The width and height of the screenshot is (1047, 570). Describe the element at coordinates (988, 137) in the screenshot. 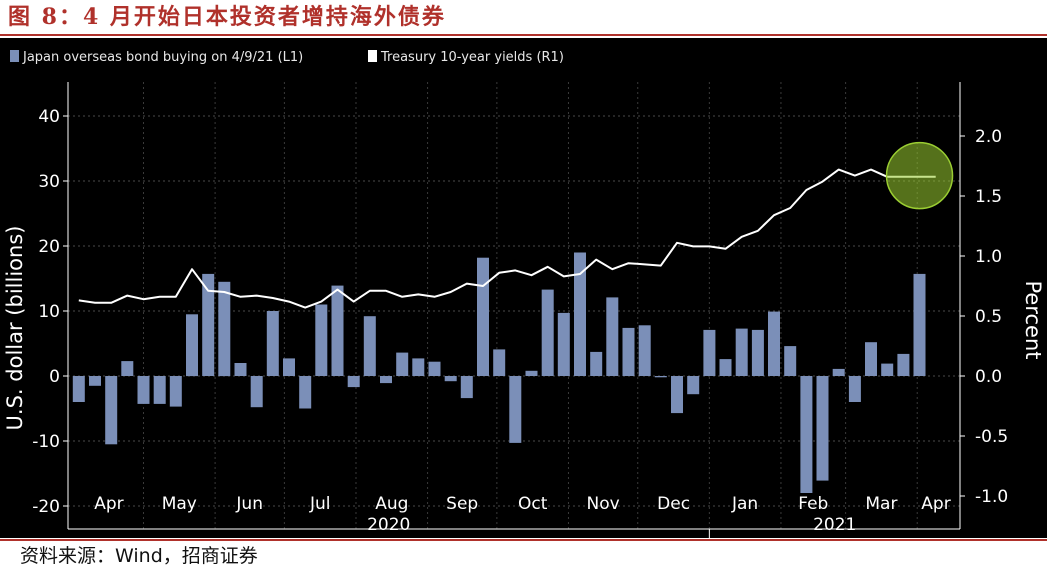

I see `right-tick-label: 2.0` at that location.